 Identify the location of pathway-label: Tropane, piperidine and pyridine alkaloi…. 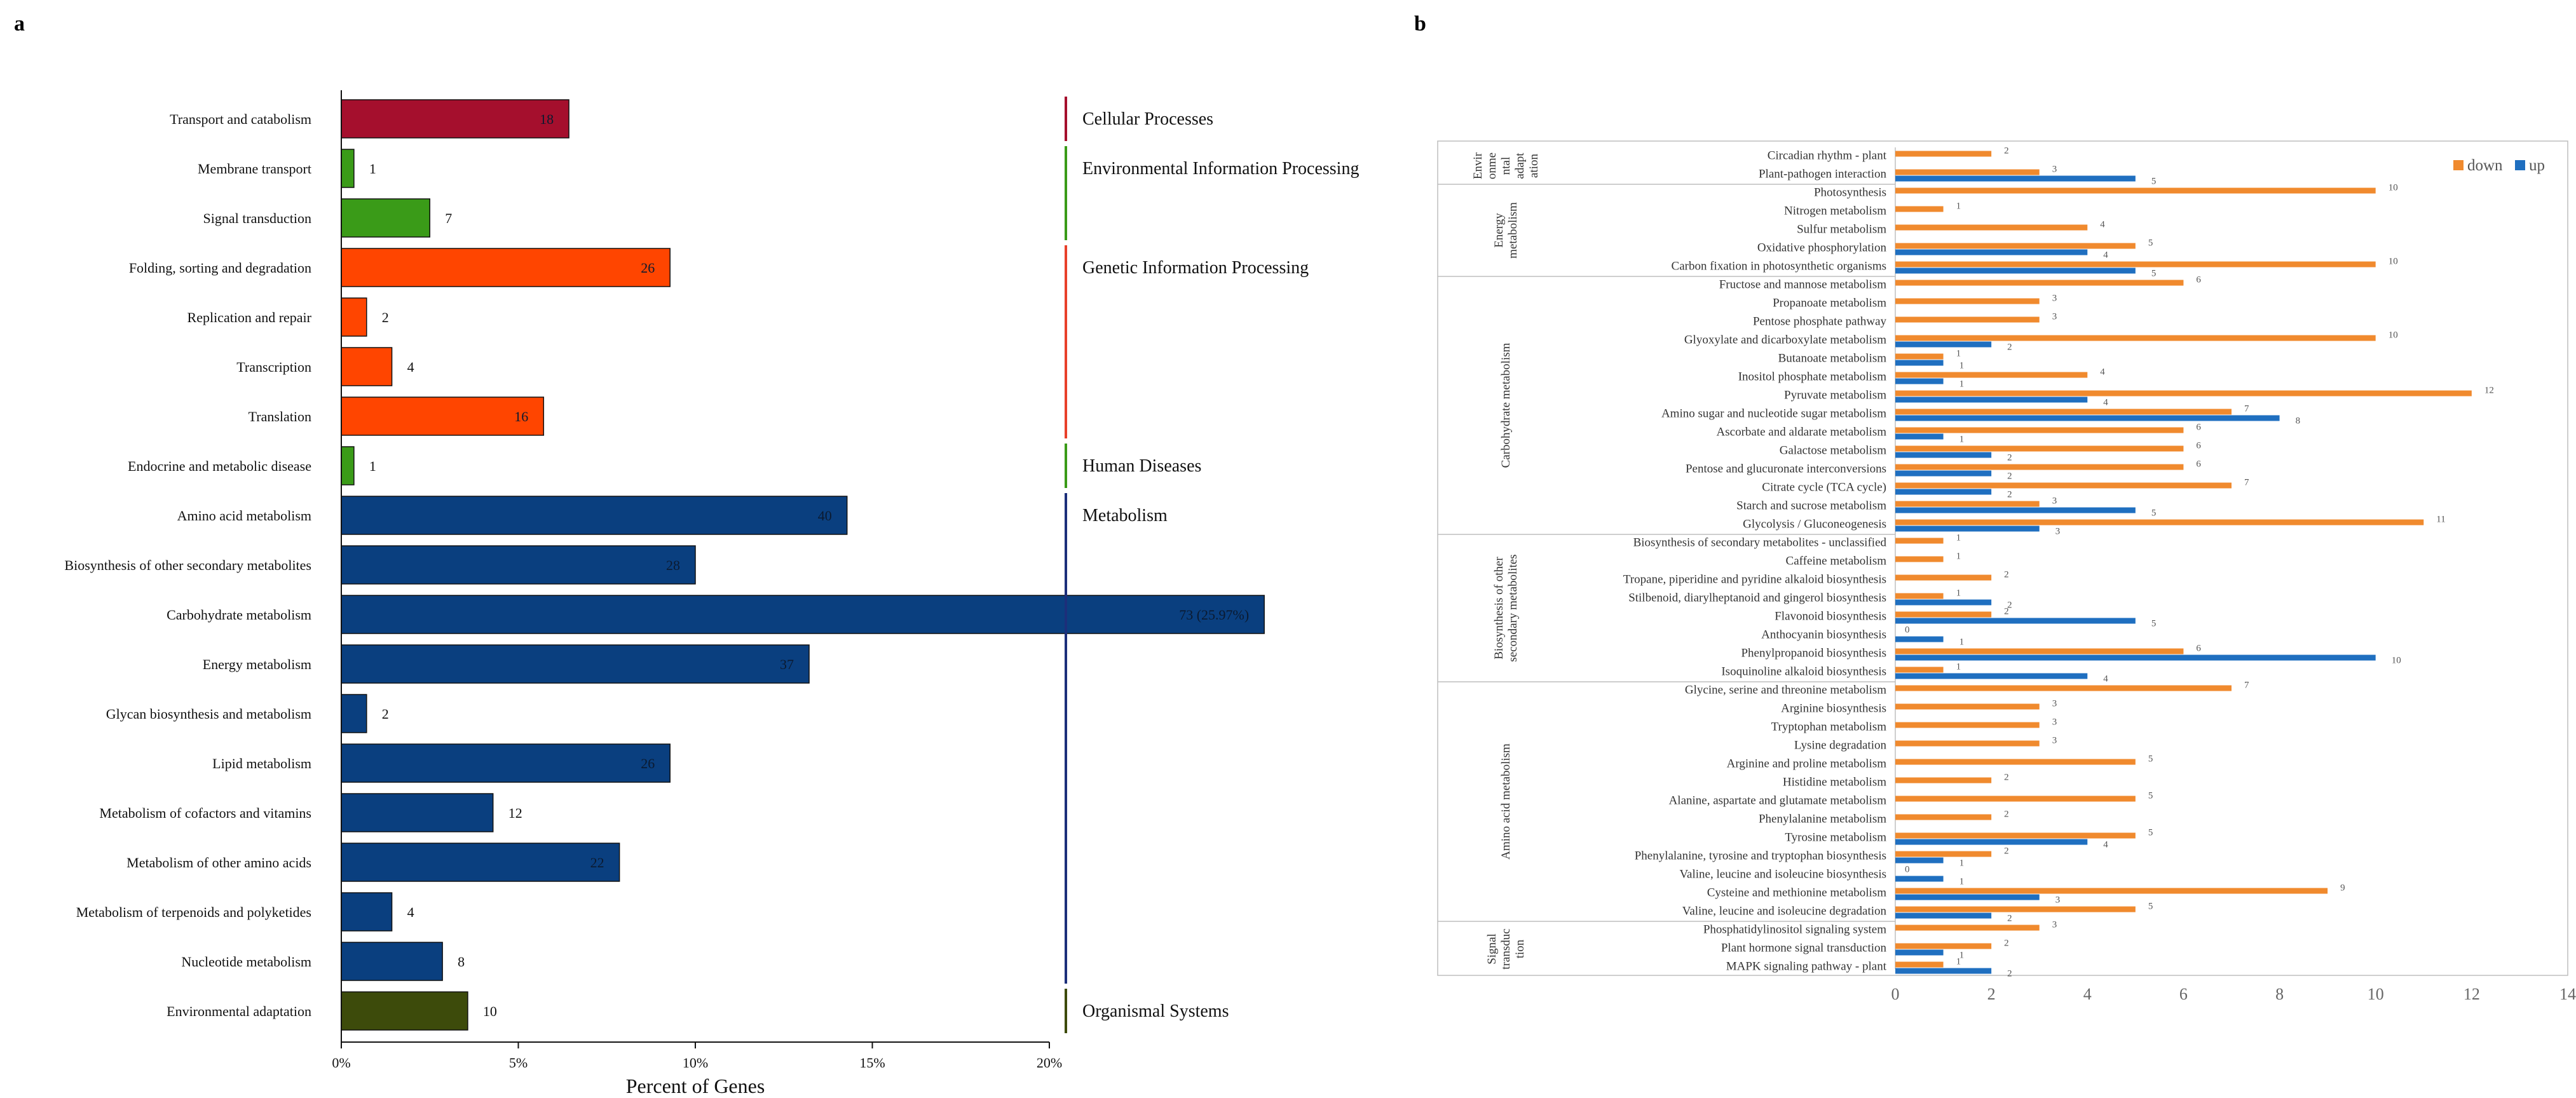
(1754, 579).